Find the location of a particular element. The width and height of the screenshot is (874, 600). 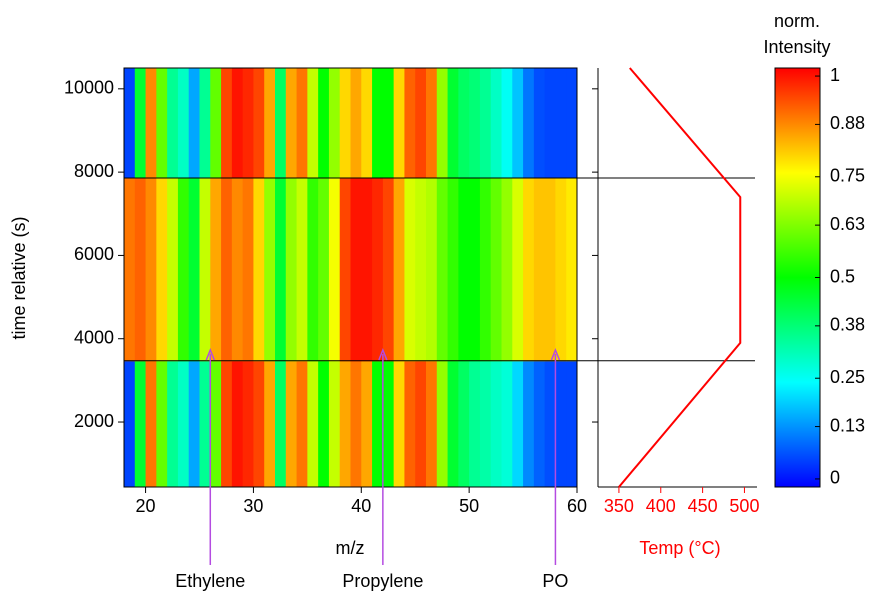

temp-line is located at coordinates (680, 277).